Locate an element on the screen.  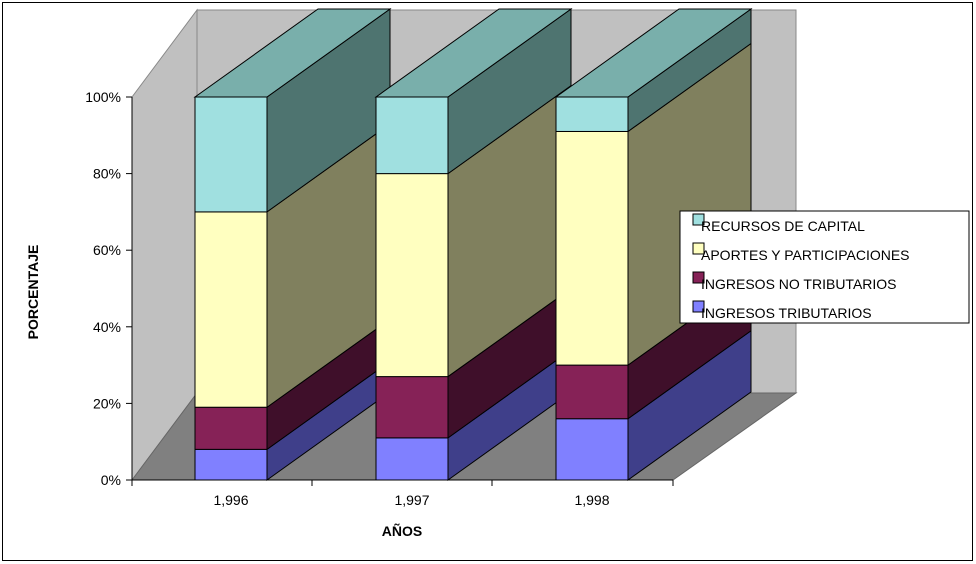
bar-0-3-front is located at coordinates (231, 154).